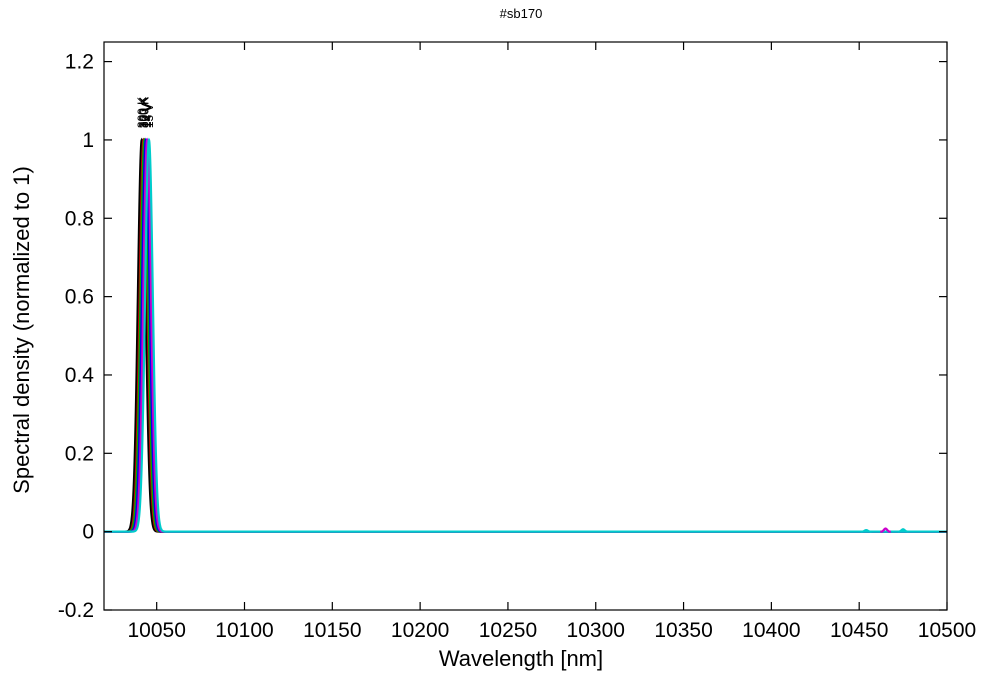  I want to click on y-tick-label: 0.2, so click(79, 453).